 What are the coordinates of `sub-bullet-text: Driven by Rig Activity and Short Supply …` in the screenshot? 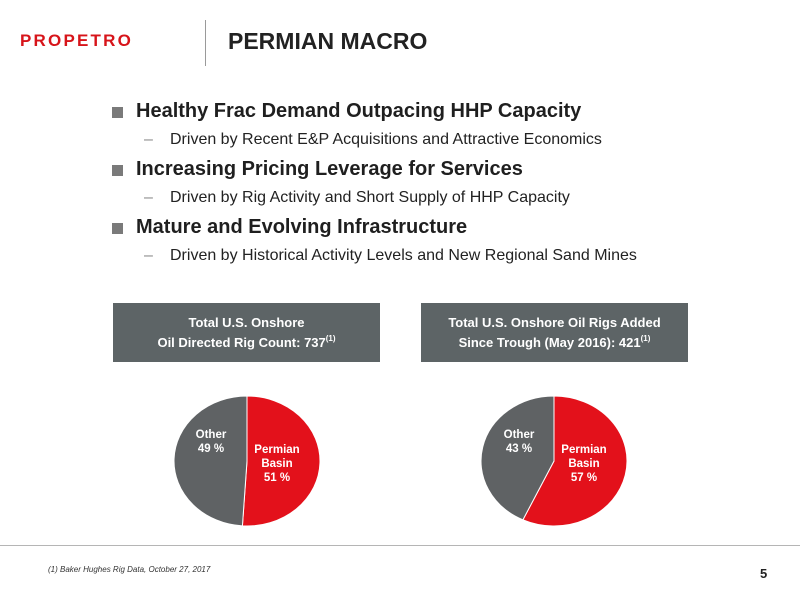 It's located at (370, 197).